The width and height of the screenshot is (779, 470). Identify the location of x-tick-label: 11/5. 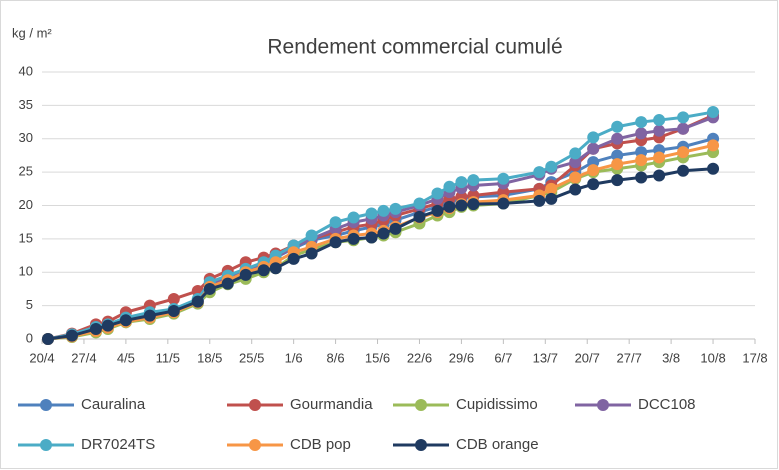
(168, 357).